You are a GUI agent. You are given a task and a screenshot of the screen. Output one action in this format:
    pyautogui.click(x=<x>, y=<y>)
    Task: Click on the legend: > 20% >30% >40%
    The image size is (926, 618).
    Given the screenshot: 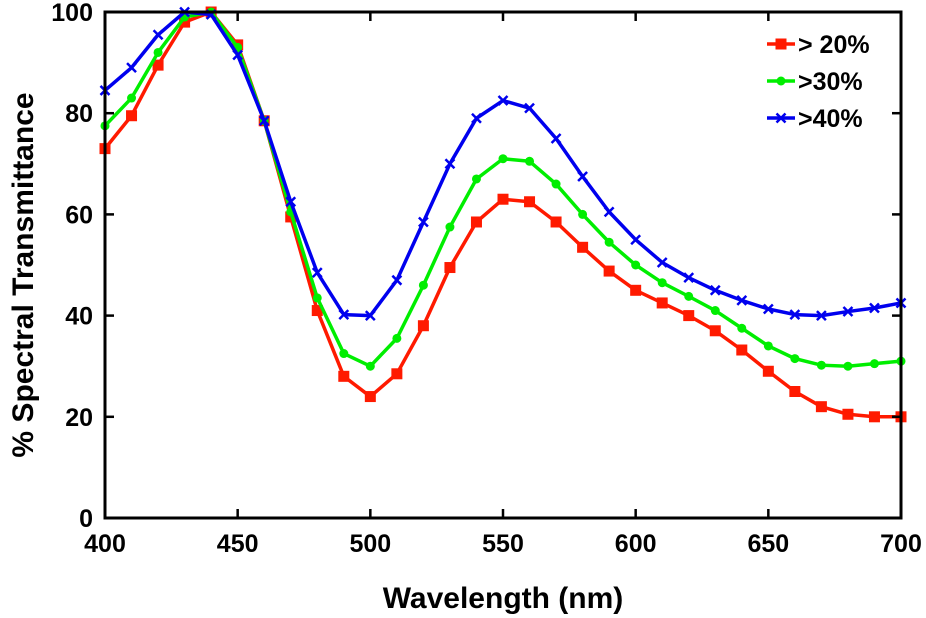 What is the action you would take?
    pyautogui.click(x=818, y=82)
    